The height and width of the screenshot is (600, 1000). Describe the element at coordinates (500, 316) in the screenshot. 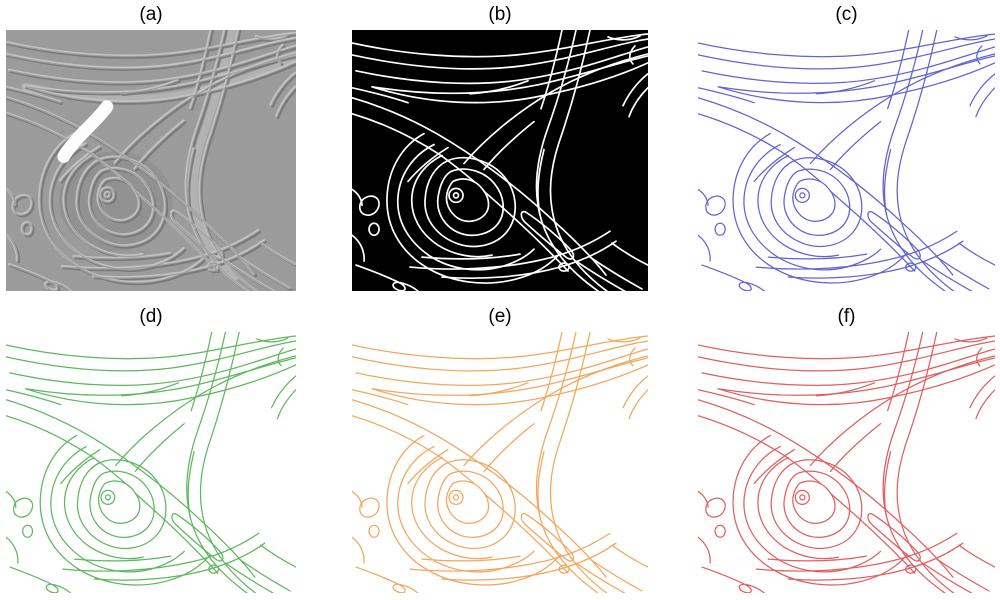

I see `panel-e-label: (e)` at that location.